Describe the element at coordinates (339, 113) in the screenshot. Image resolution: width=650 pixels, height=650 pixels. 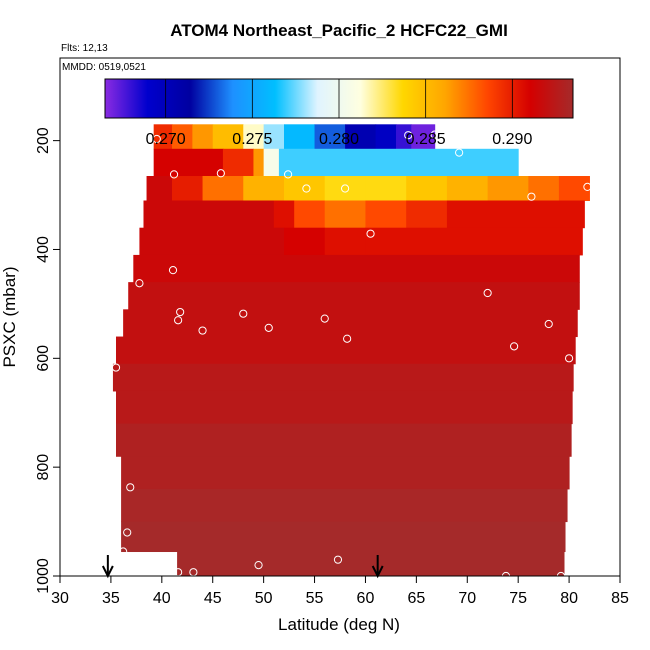
I see `colorbar-ticks: 0.270 0.275 0.280 0.285 0.290` at that location.